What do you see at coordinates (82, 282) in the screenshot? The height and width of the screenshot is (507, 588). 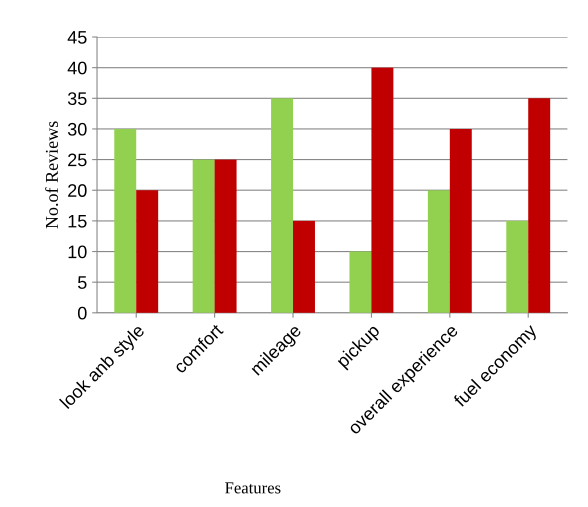 I see `y-tick-label: 5` at bounding box center [82, 282].